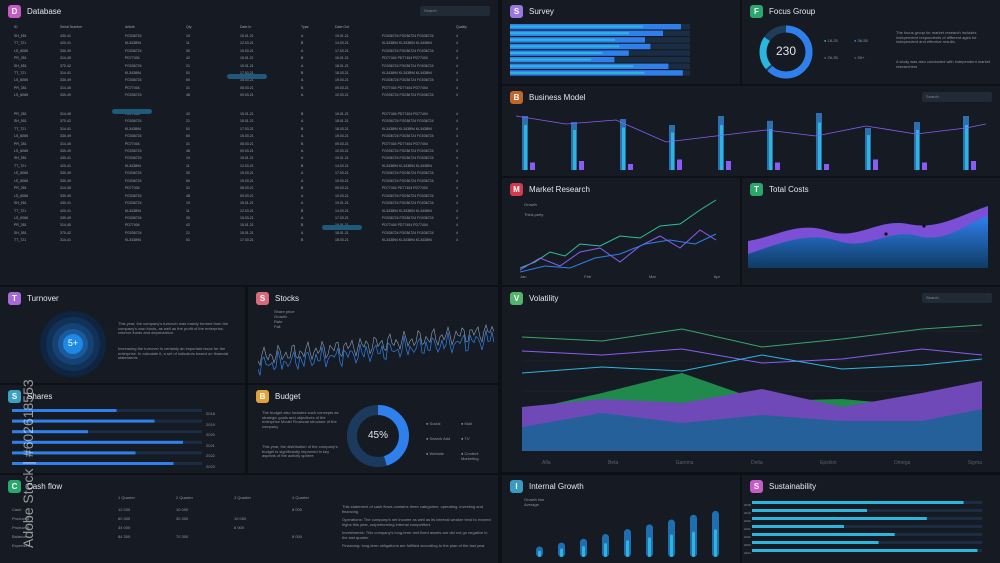 The width and height of the screenshot is (1000, 563). I want to click on survey-chart, so click(600, 50).